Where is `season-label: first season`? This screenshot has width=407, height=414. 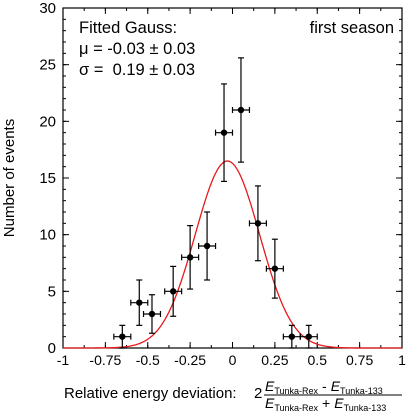 season-label: first season is located at coordinates (352, 28).